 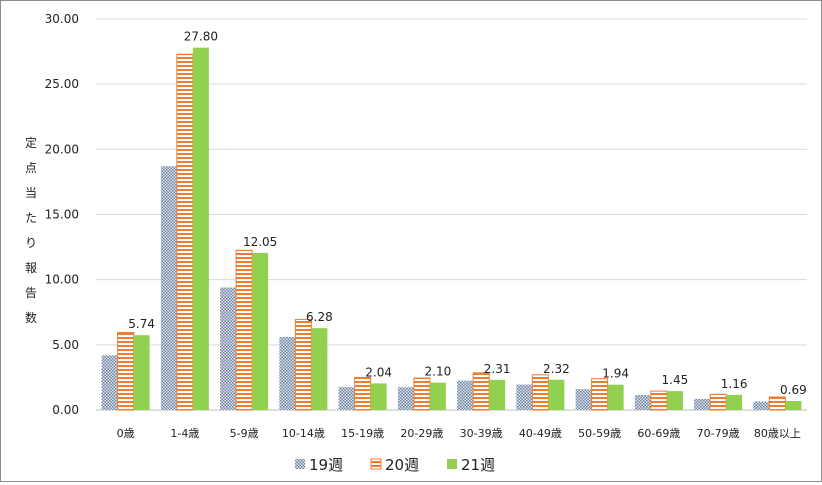 I want to click on bar-20週-40-49歳, so click(x=540, y=392).